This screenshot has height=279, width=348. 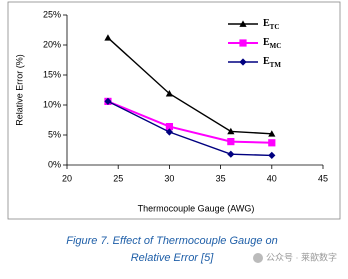 I want to click on y-tick-label: 5%, so click(x=54, y=134).